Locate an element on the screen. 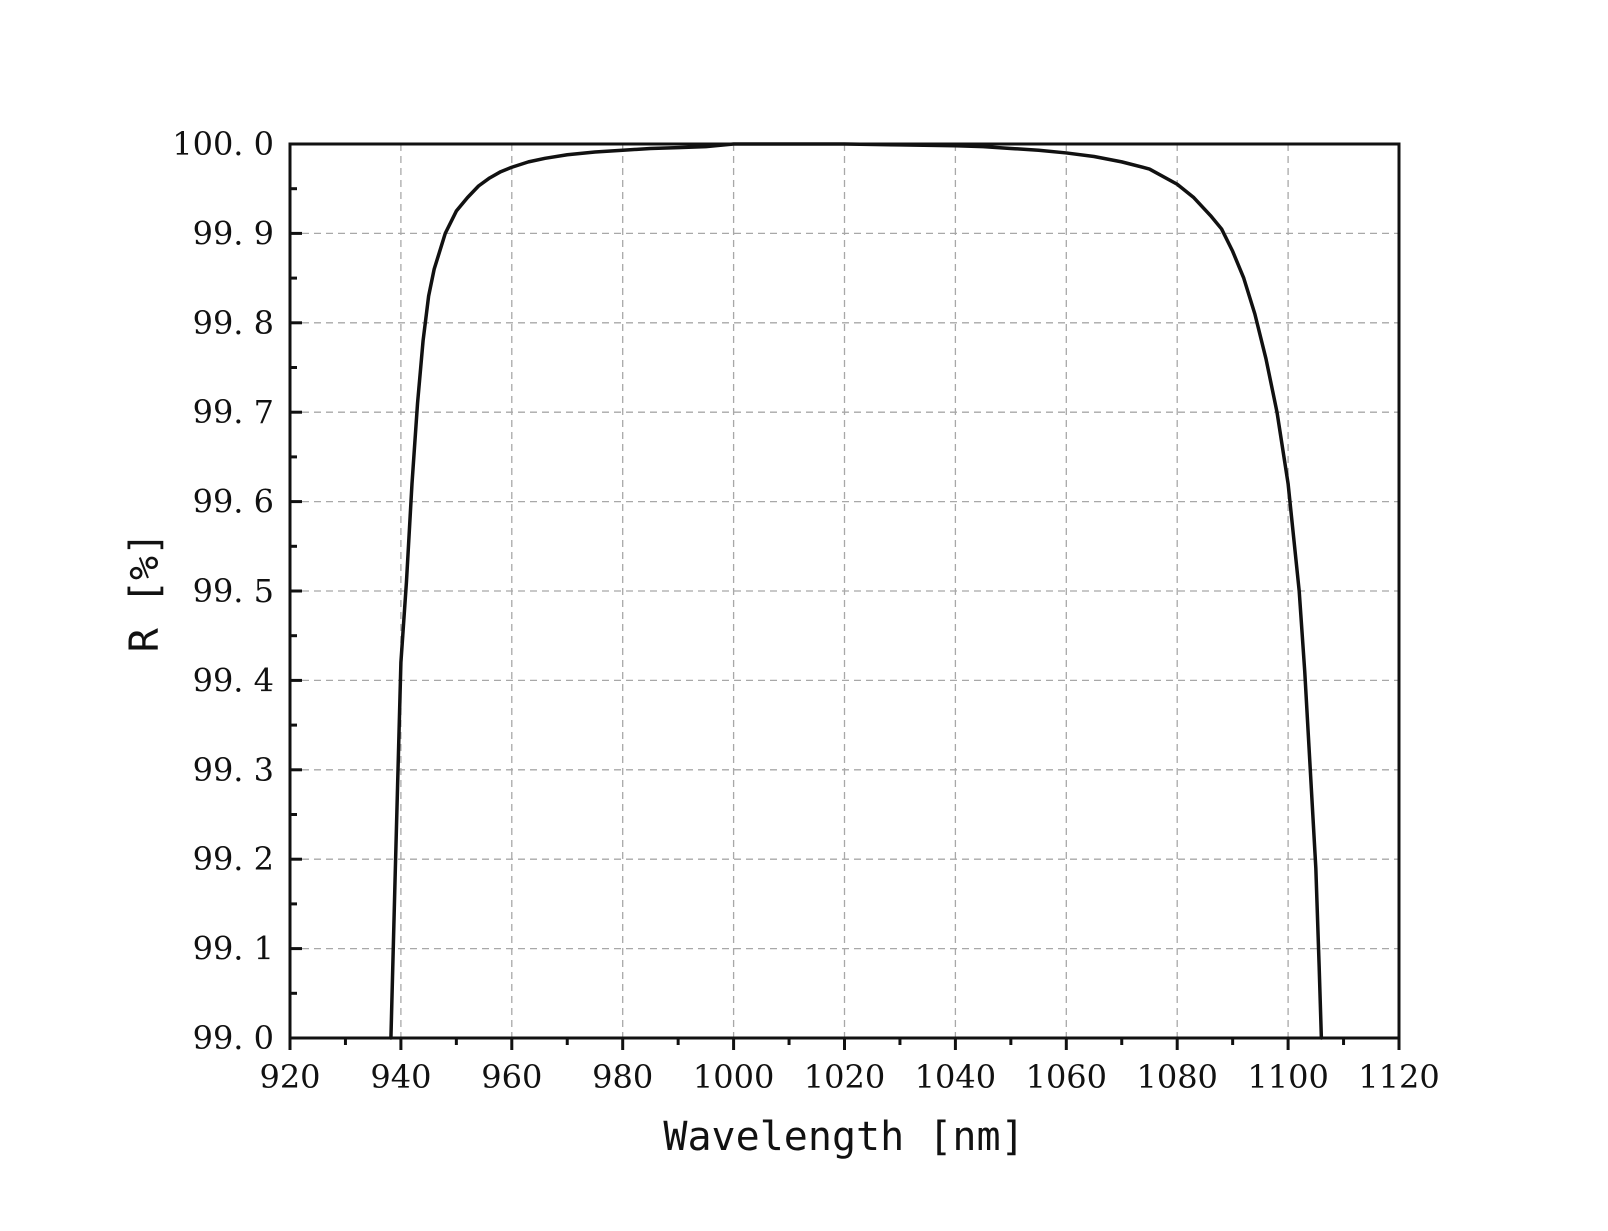 Image resolution: width=1608 pixels, height=1231 pixels. y-tick-label: 99. 1 is located at coordinates (233, 949).